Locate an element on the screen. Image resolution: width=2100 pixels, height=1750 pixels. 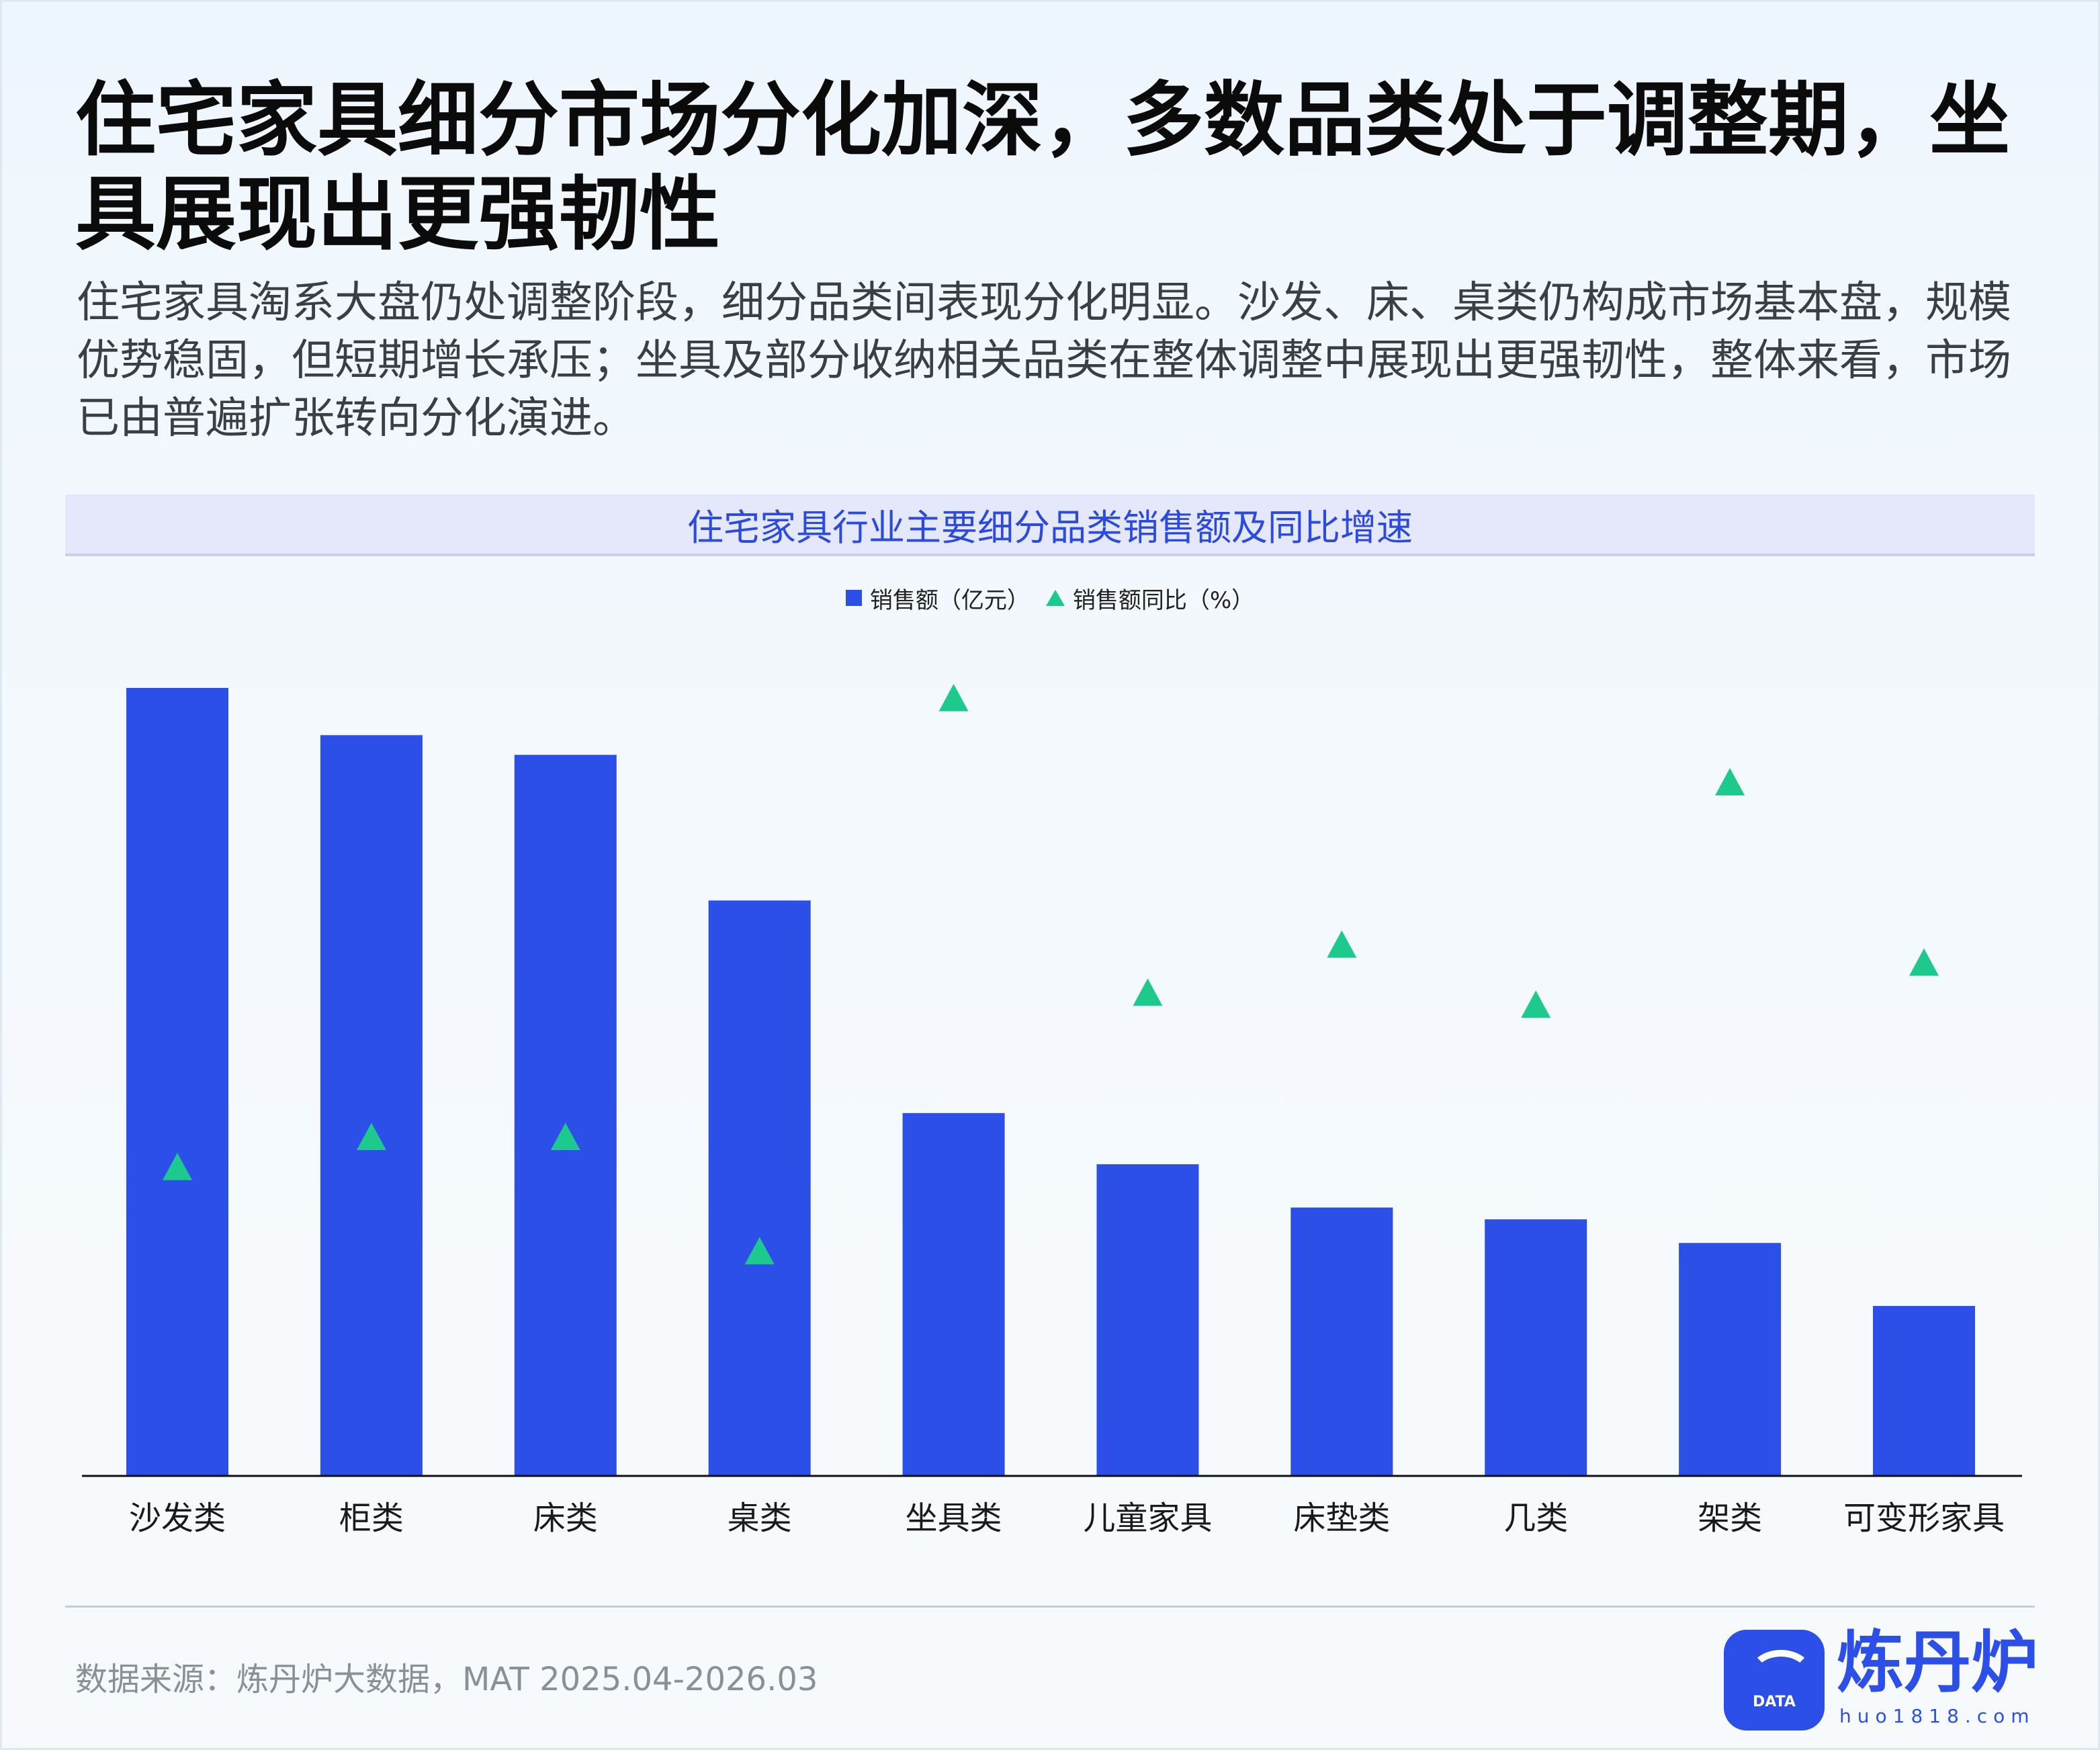
legend-label-sales: 销售额（亿元） is located at coordinates (950, 600).